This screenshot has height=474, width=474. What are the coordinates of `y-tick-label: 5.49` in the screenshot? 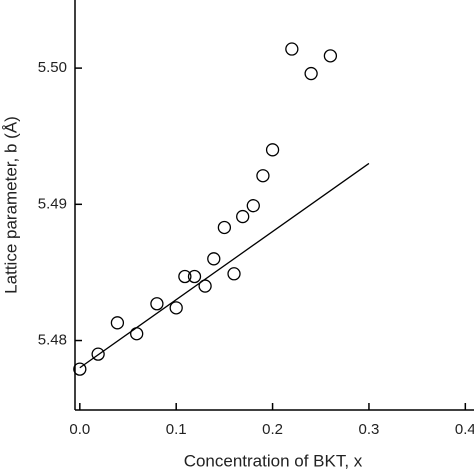 It's located at (52, 203).